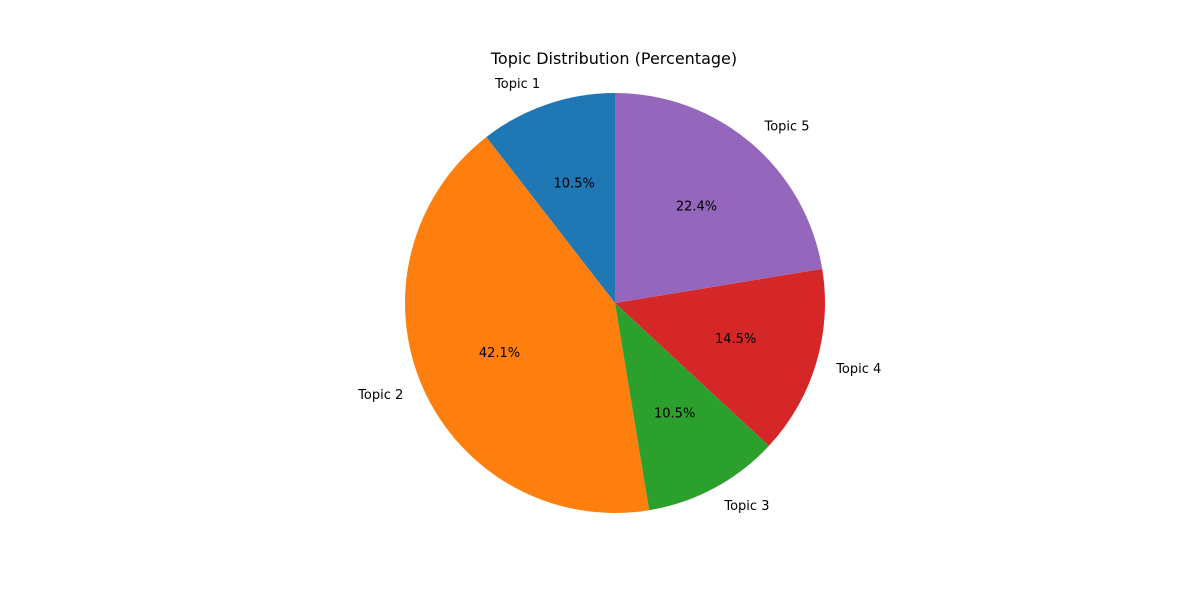 Image resolution: width=1200 pixels, height=600 pixels. What do you see at coordinates (517, 84) in the screenshot?
I see `slice-label-1: Topic 1` at bounding box center [517, 84].